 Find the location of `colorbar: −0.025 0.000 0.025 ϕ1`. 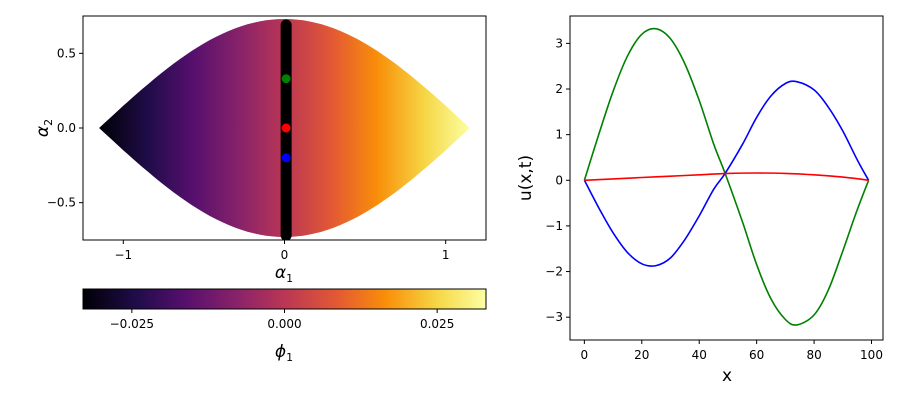

colorbar: −0.025 0.000 0.025 ϕ1 is located at coordinates (284, 326).